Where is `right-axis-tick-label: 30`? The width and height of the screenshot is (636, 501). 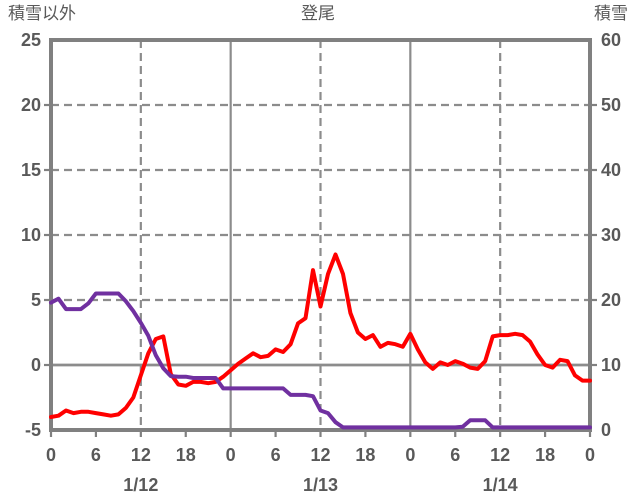 right-axis-tick-label: 30 is located at coordinates (611, 235).